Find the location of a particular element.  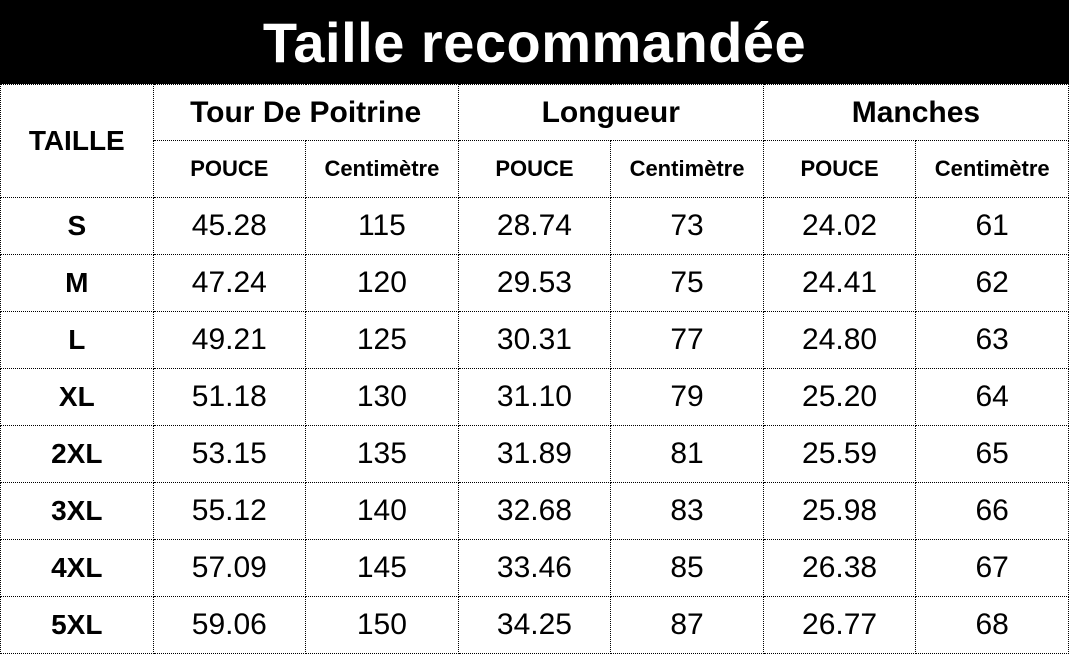

value-cell: 45.28 is located at coordinates (229, 226).